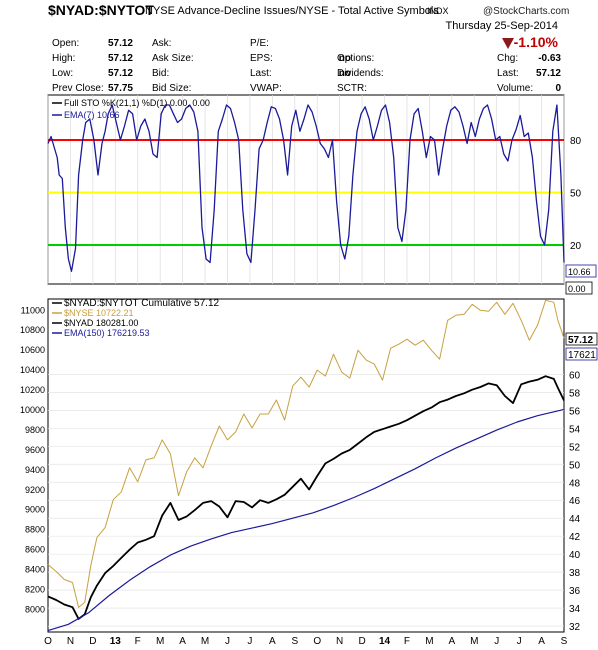 The image size is (598, 650). Describe the element at coordinates (515, 88) in the screenshot. I see `quote-label: Volume:` at that location.